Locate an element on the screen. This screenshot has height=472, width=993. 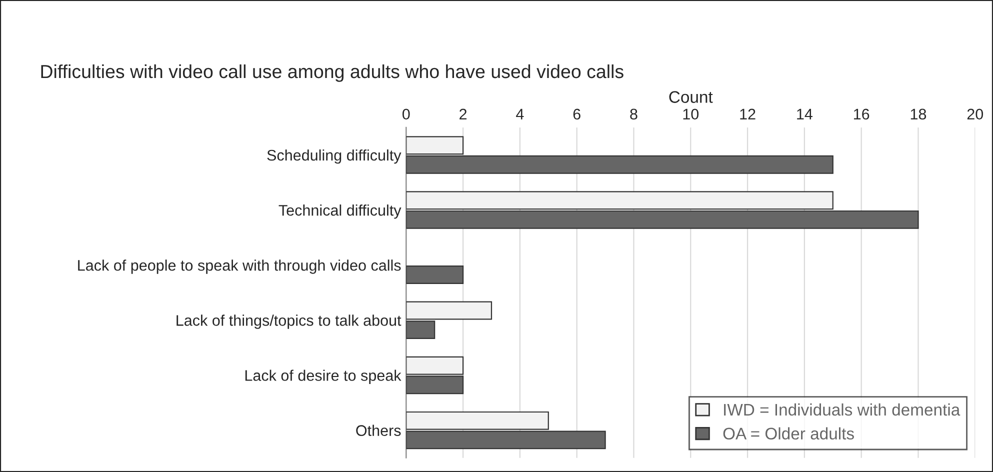
x-tick-label: 14 is located at coordinates (804, 114).